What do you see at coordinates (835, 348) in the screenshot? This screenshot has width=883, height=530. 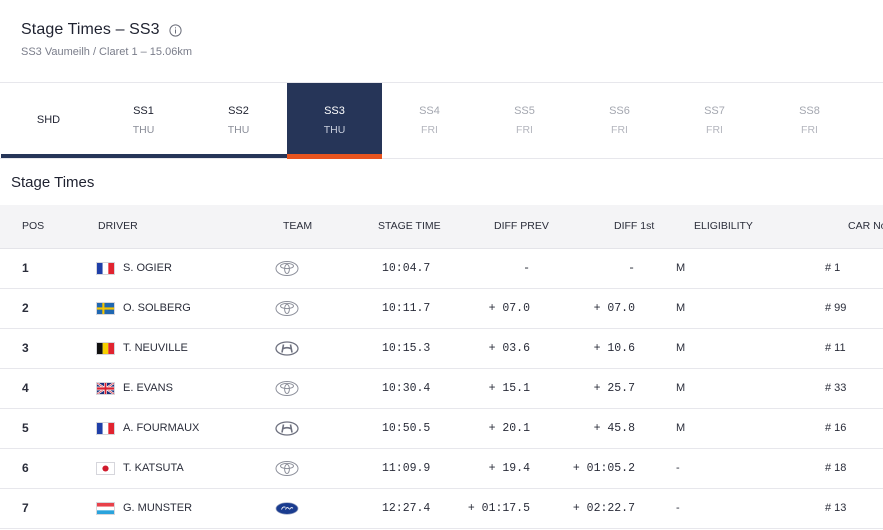 I see `car-number: # 11` at bounding box center [835, 348].